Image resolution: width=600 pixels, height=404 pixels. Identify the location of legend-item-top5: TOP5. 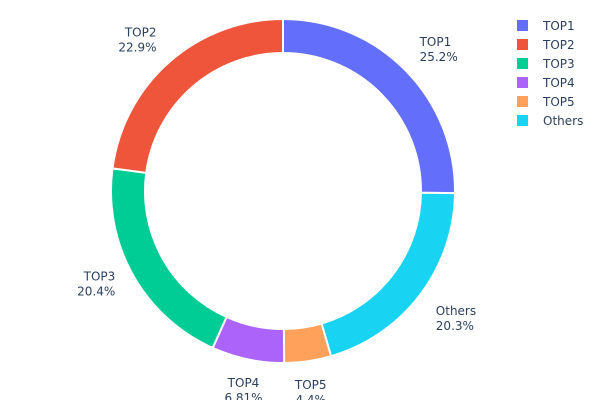
(546, 102).